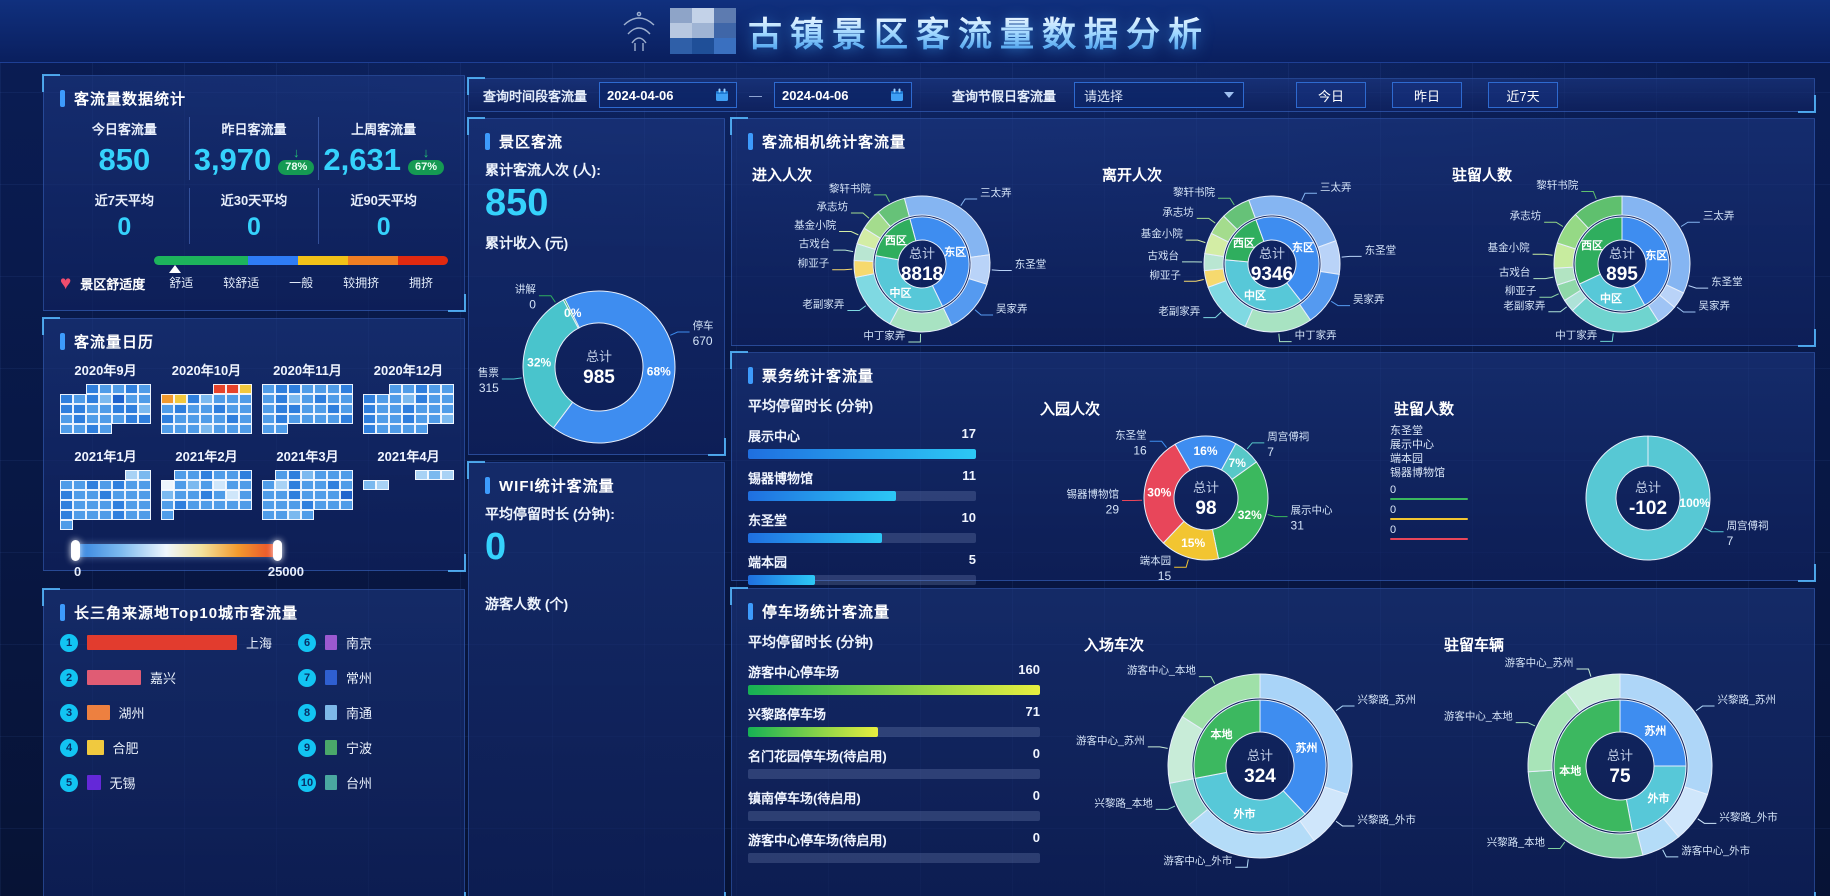 The image size is (1830, 896). I want to click on arrow-down-icon: ↓, so click(296, 152).